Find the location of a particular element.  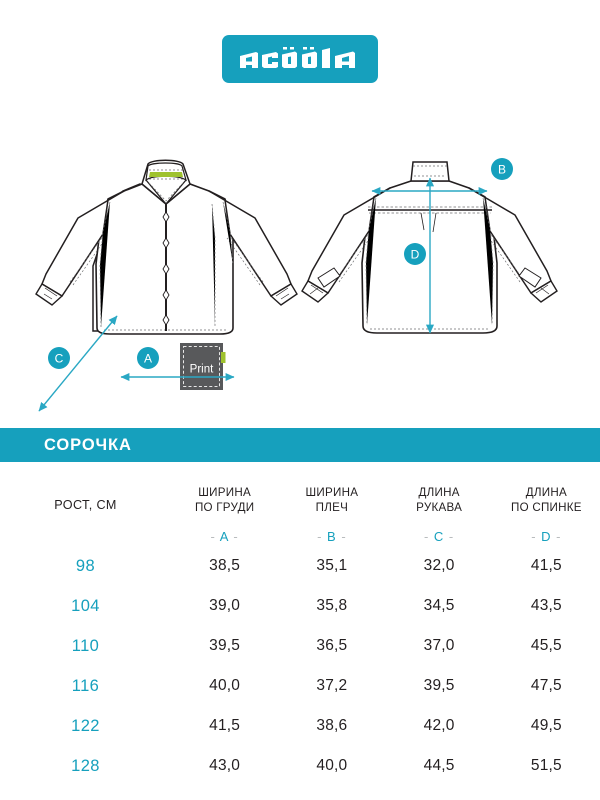

marker-d-label: D is located at coordinates (415, 255).